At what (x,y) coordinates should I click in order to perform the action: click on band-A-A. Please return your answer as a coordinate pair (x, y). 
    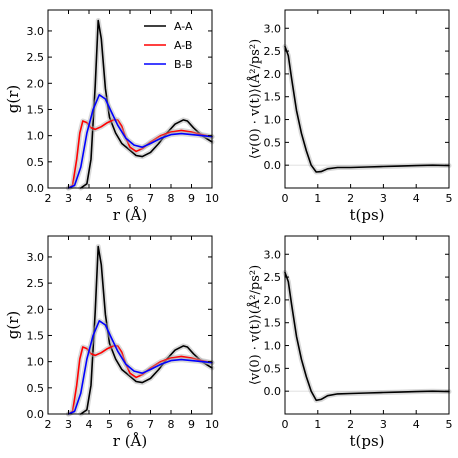
    Looking at the image, I should click on (146, 330).